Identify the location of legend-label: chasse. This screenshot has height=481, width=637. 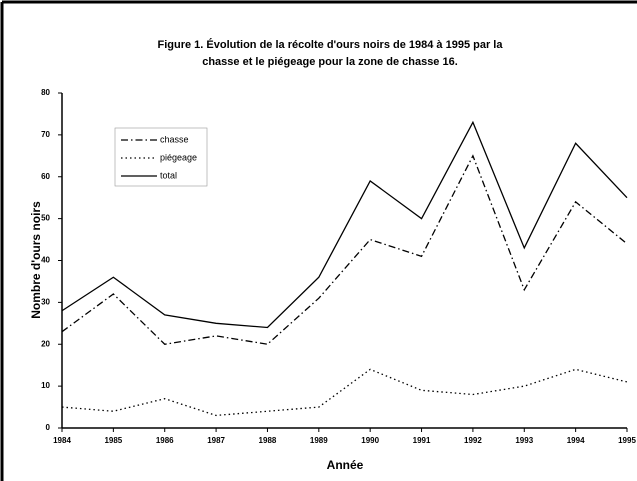
(174, 139).